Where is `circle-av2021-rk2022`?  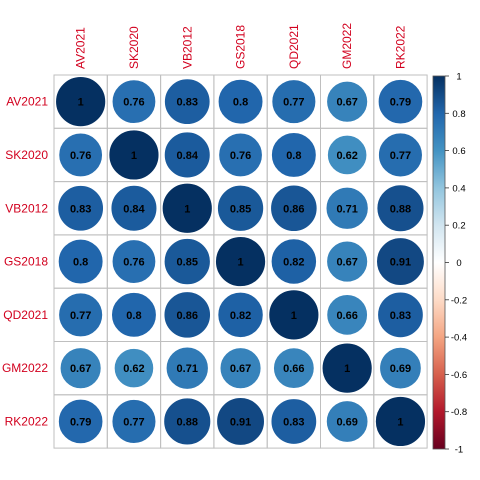 circle-av2021-rk2022 is located at coordinates (400, 102).